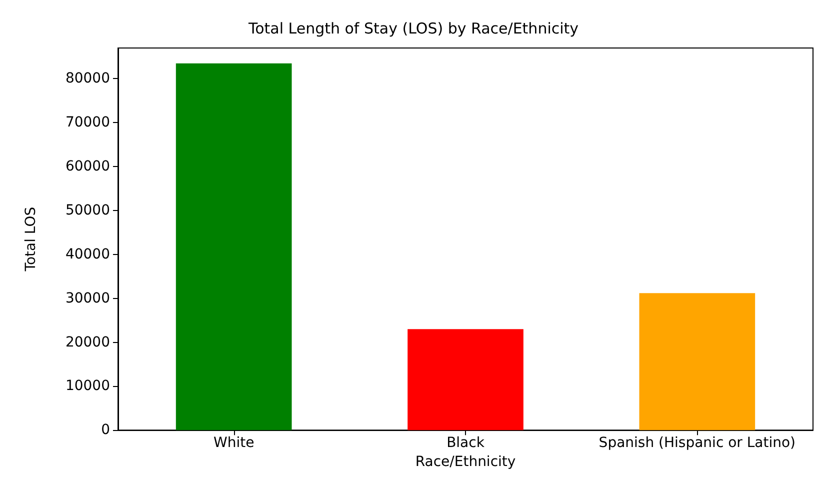 The height and width of the screenshot is (482, 827). What do you see at coordinates (31, 239) in the screenshot?
I see `y-axis-title: Total LOS` at bounding box center [31, 239].